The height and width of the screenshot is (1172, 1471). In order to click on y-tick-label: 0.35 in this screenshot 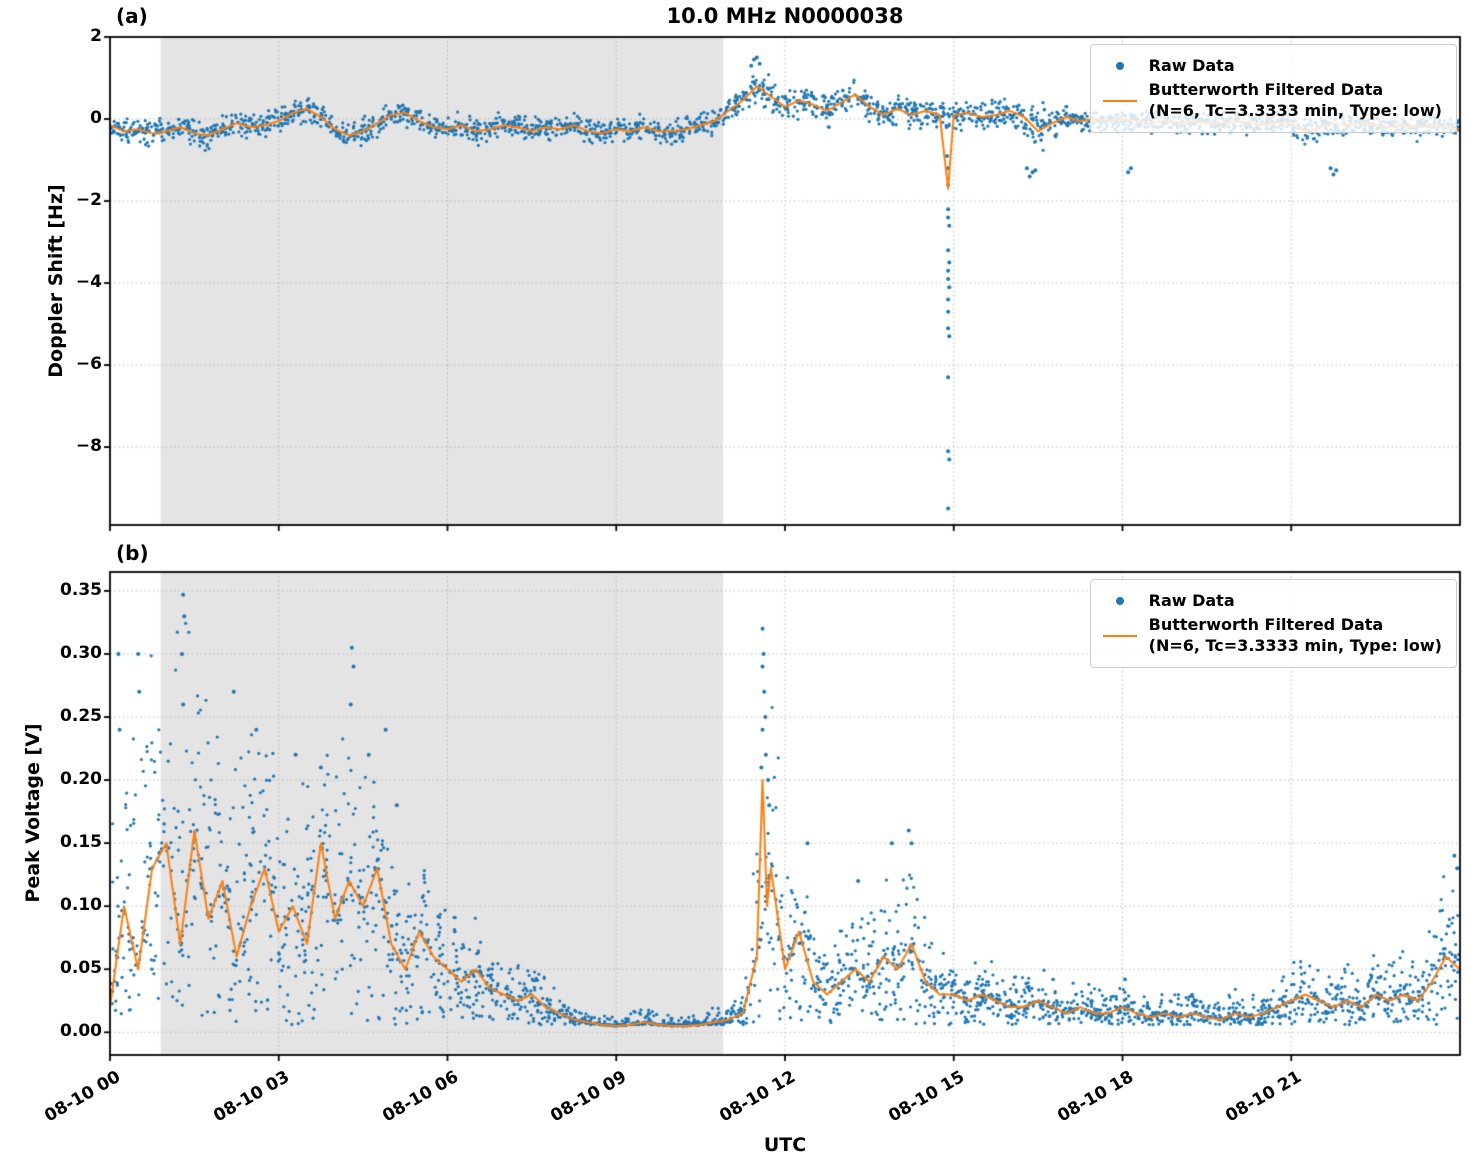, I will do `click(81, 589)`.